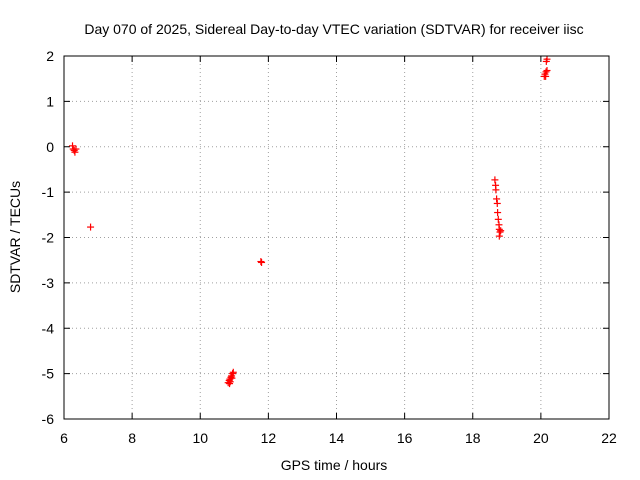 This screenshot has width=640, height=480. I want to click on y-tick-label: -5, so click(48, 374).